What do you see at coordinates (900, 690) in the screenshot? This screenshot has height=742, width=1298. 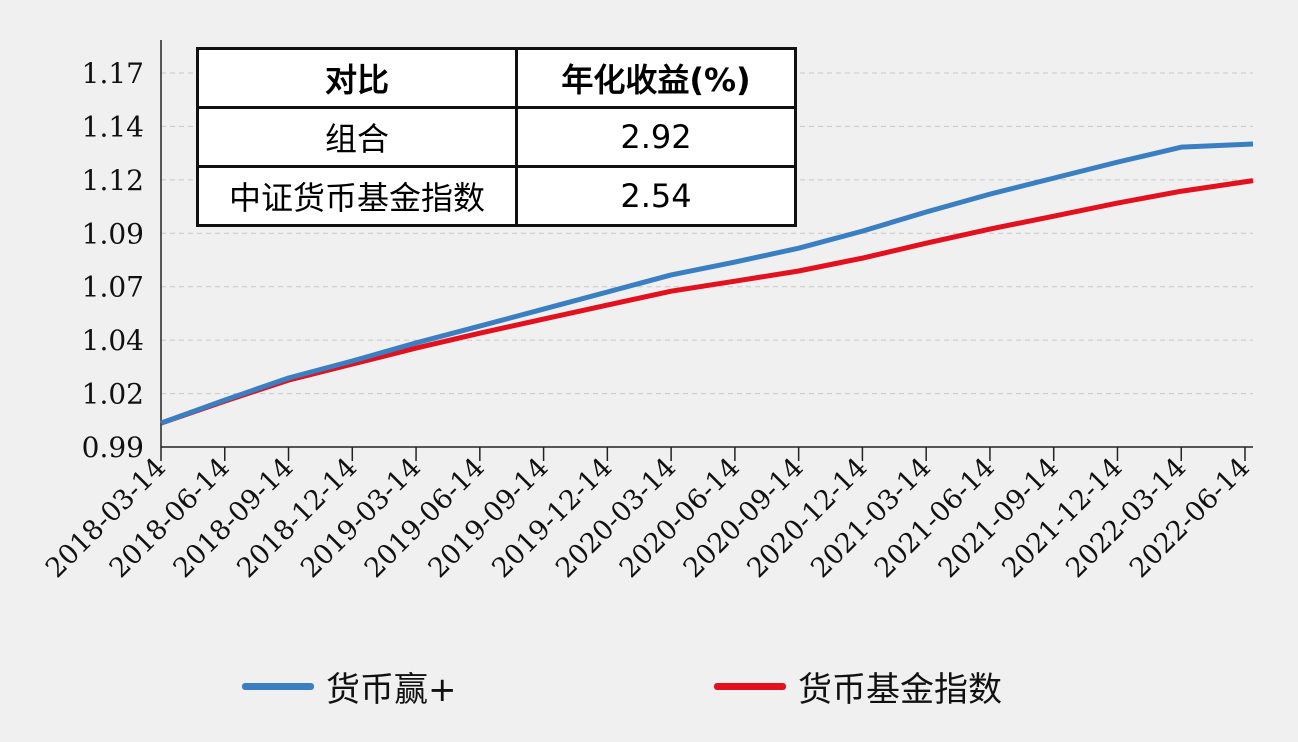 I see `legend-label: 货币基金指数` at bounding box center [900, 690].